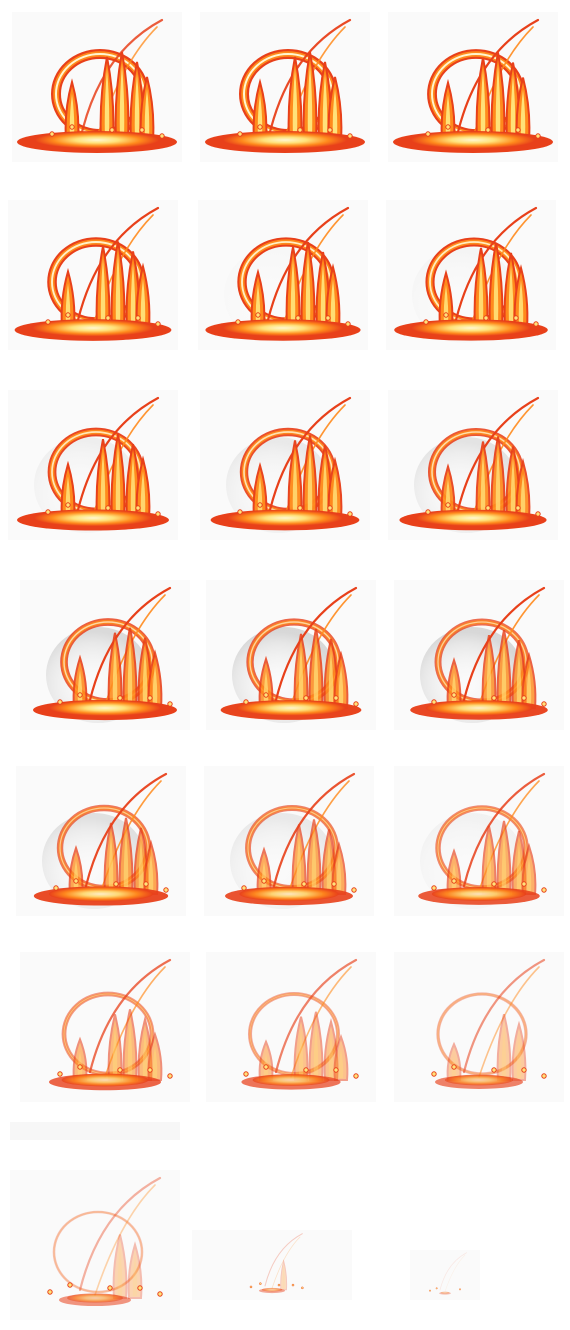 The image size is (570, 1330). What do you see at coordinates (95, 1131) in the screenshot?
I see `separator-strip` at bounding box center [95, 1131].